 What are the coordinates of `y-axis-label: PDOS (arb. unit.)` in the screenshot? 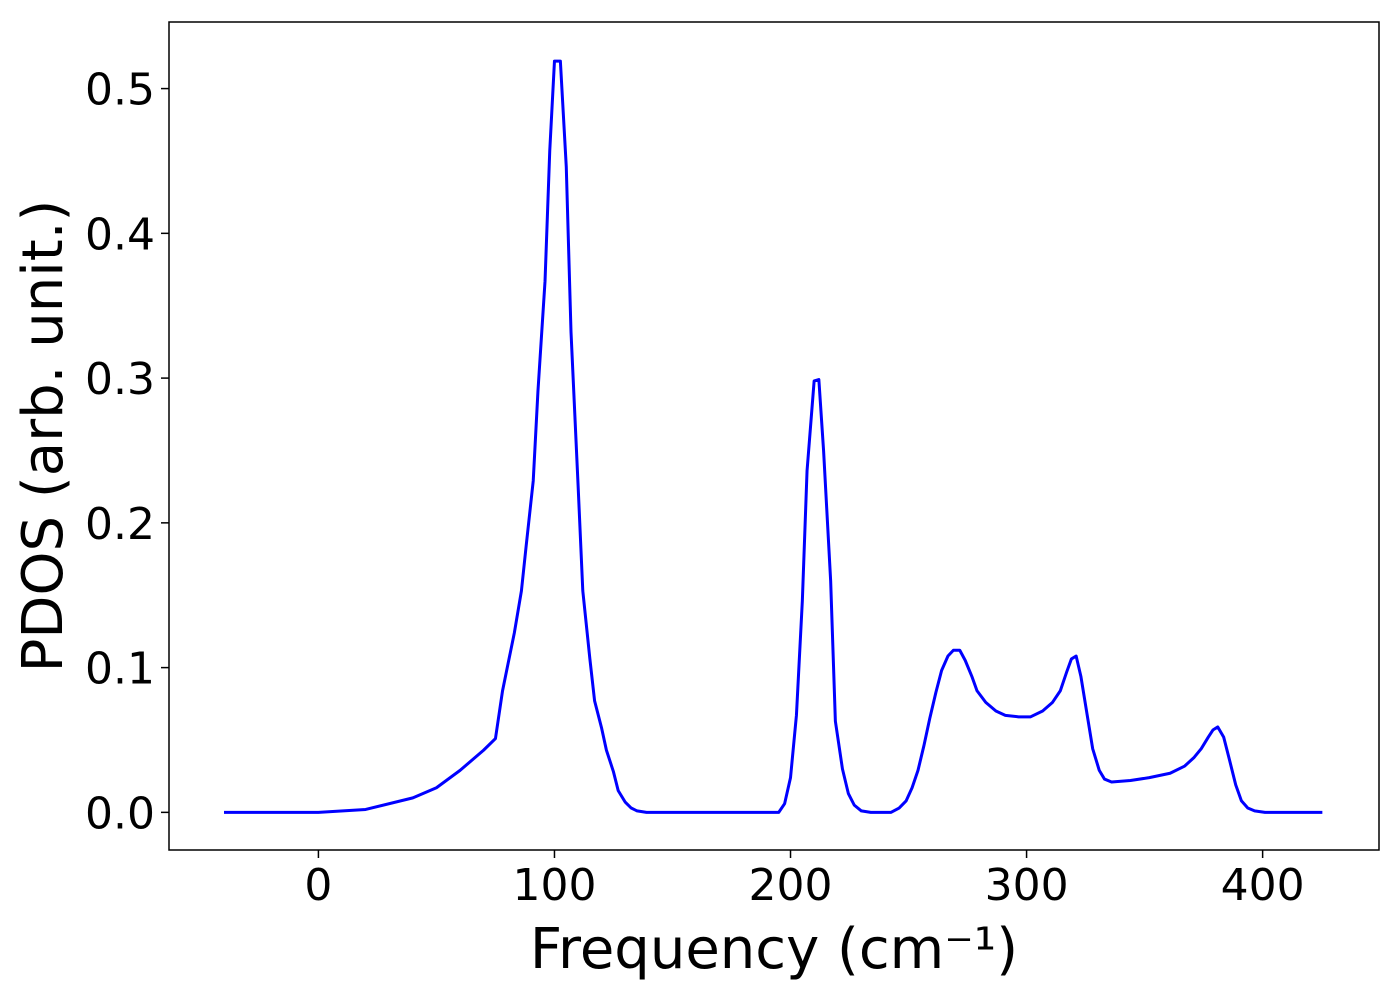 It's located at (43, 436).